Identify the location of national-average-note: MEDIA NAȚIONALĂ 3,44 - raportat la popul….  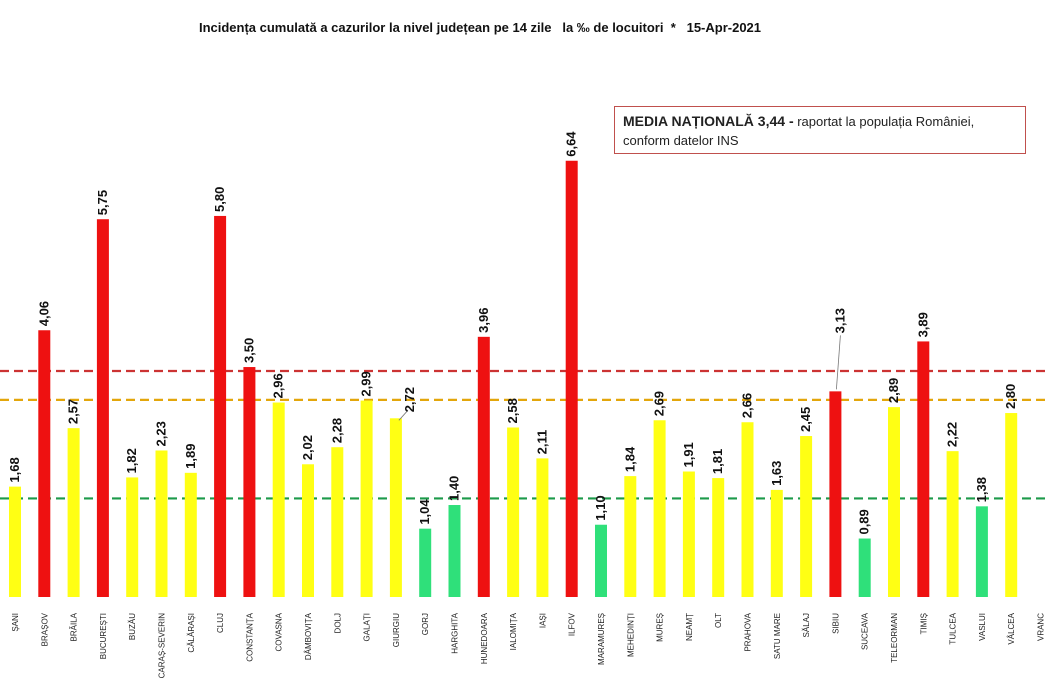
(820, 130).